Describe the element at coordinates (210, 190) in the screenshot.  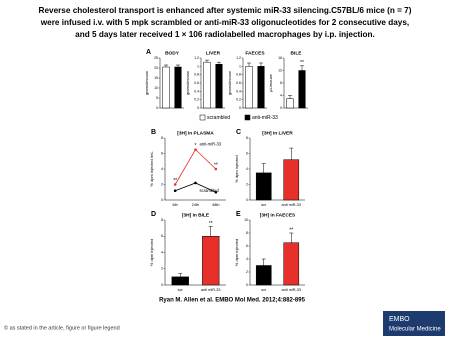
I see `series-label: scrambled` at that location.